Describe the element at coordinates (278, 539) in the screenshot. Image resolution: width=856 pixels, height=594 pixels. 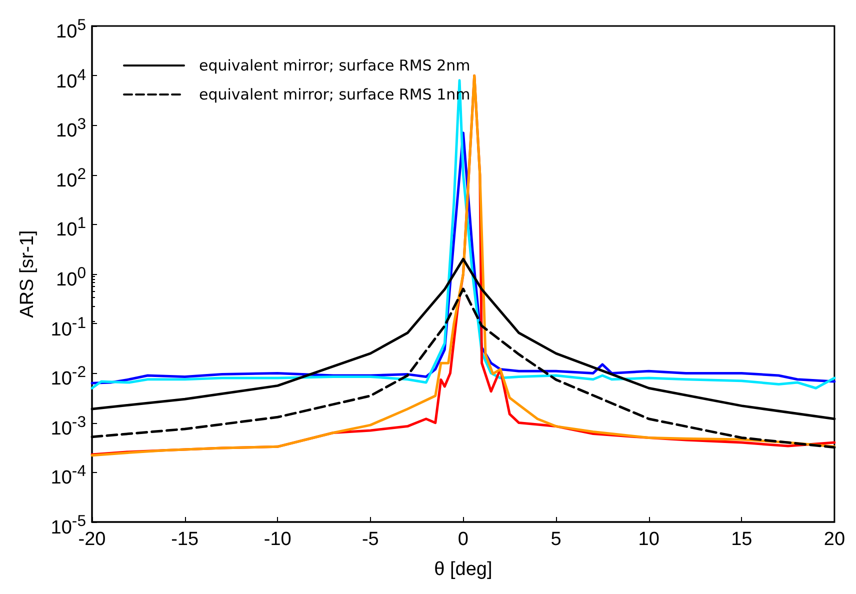
I see `x-tick-label: -10` at that location.